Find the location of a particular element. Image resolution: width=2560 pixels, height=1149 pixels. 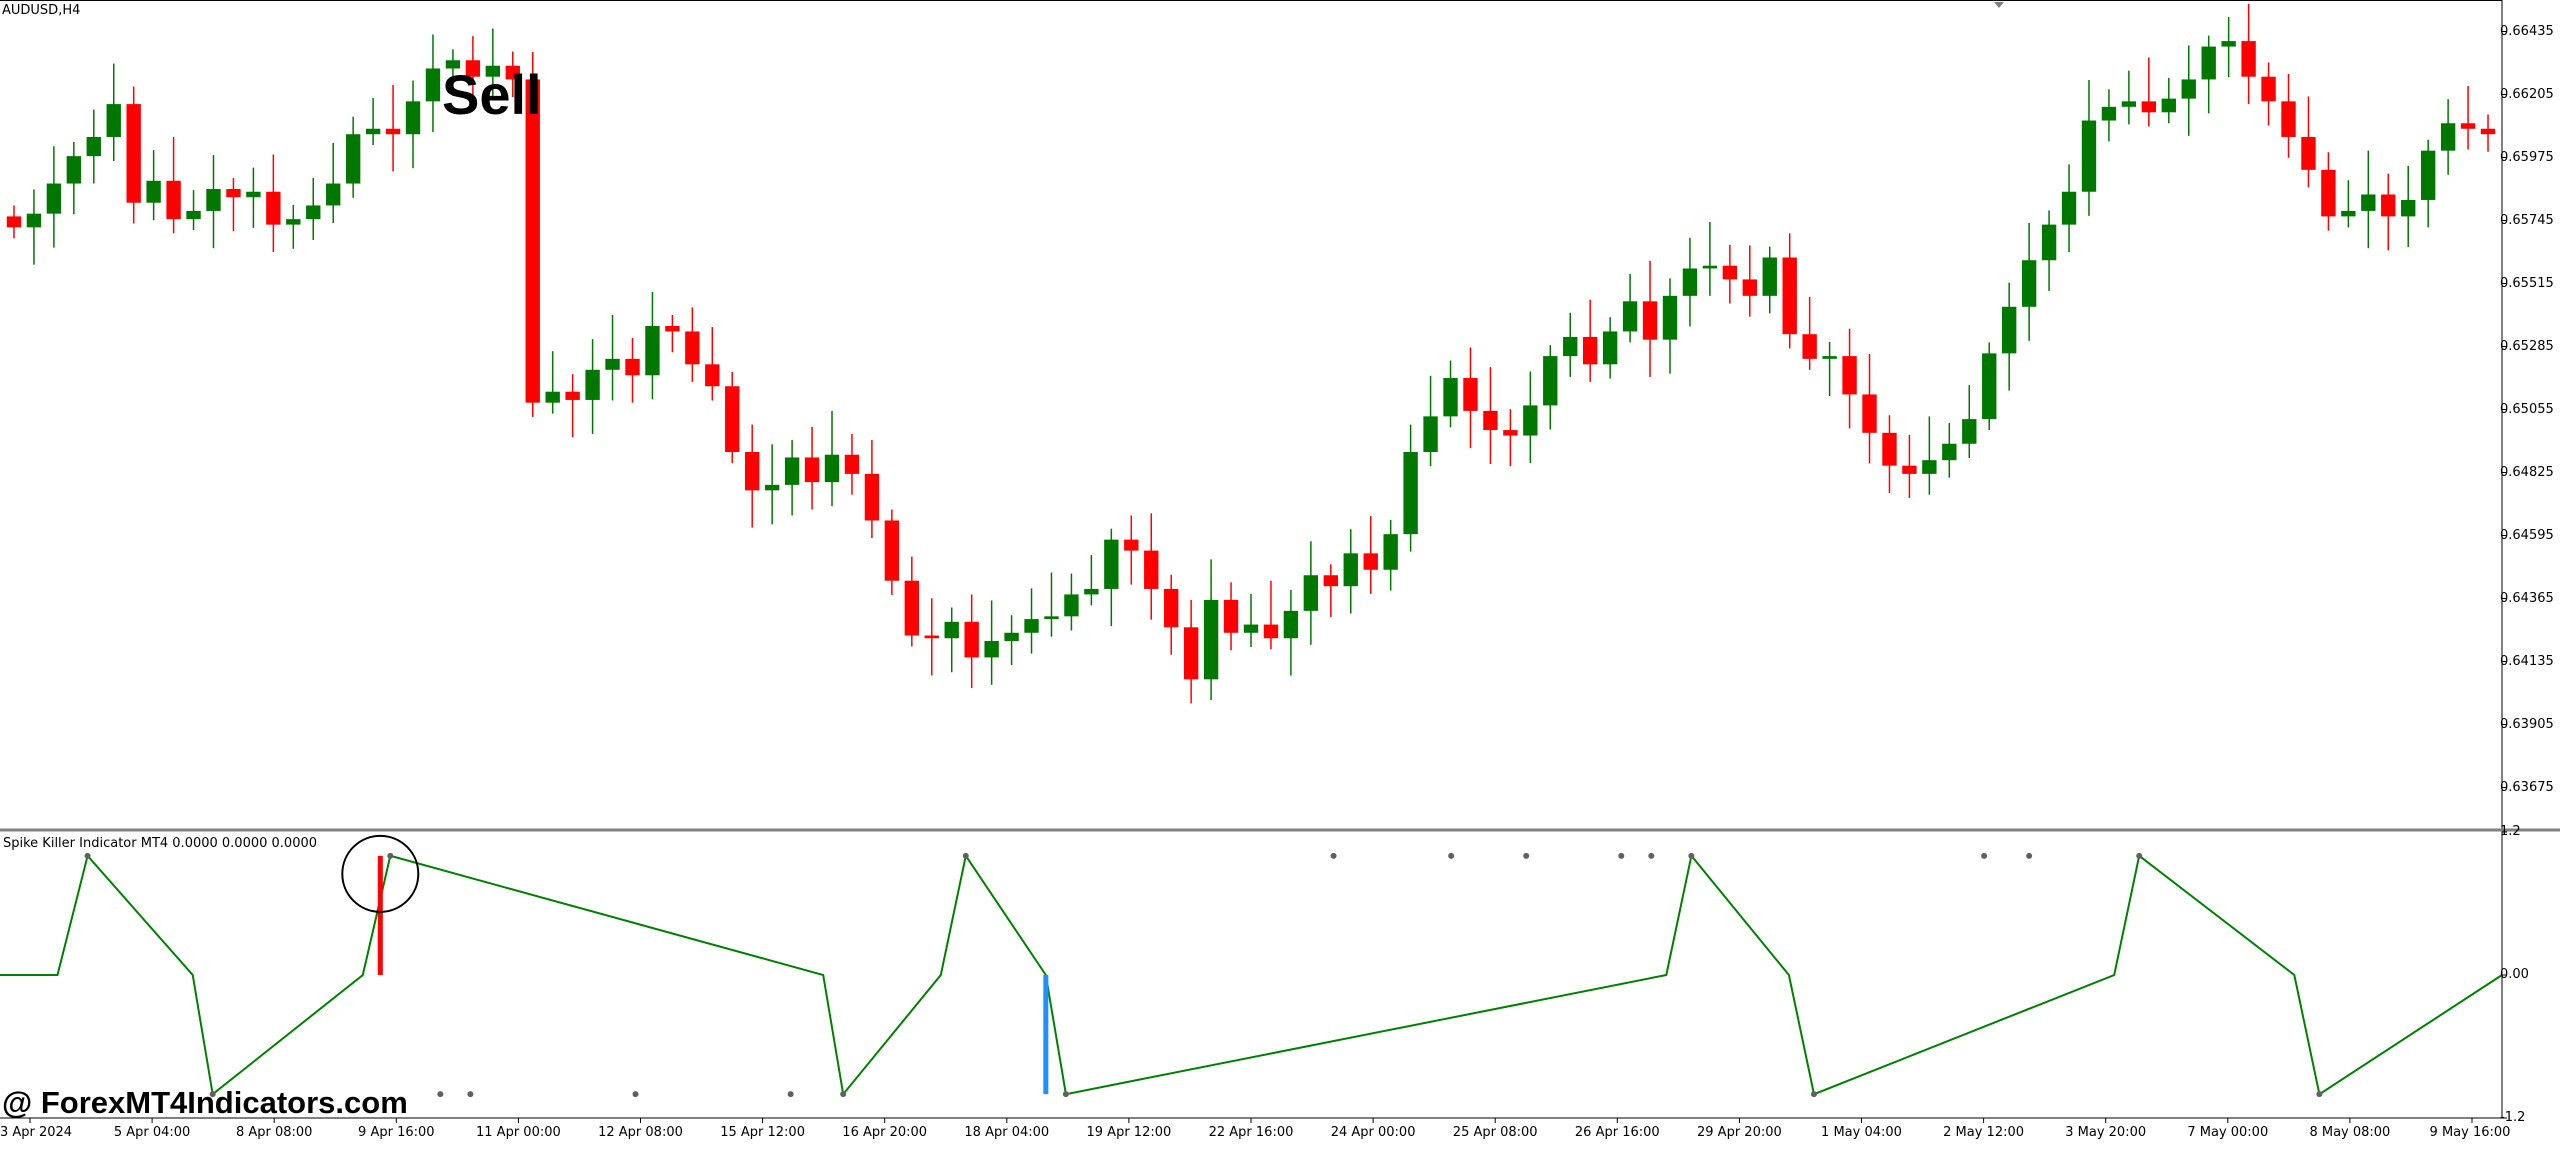

price-tick-label: 0.65515 is located at coordinates (2527, 283).